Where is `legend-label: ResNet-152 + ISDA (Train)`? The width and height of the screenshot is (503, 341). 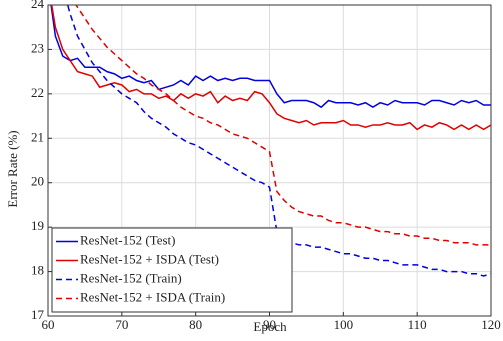 legend-label: ResNet-152 + ISDA (Train) is located at coordinates (152, 296).